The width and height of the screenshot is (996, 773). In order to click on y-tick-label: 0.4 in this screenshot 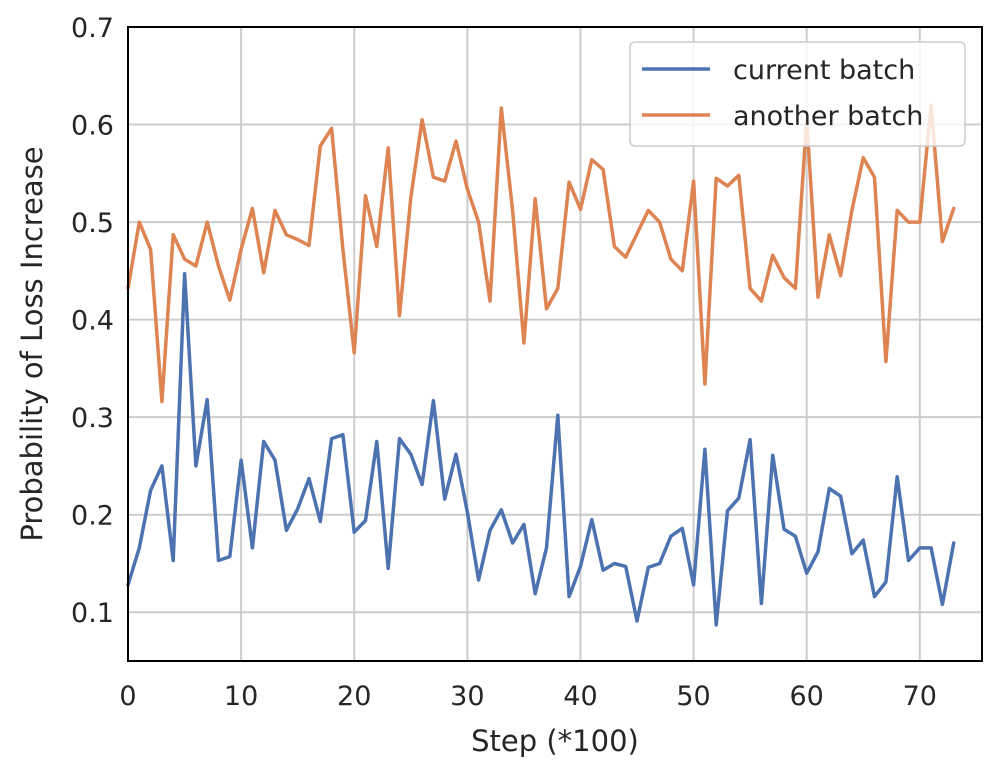, I will do `click(92, 321)`.